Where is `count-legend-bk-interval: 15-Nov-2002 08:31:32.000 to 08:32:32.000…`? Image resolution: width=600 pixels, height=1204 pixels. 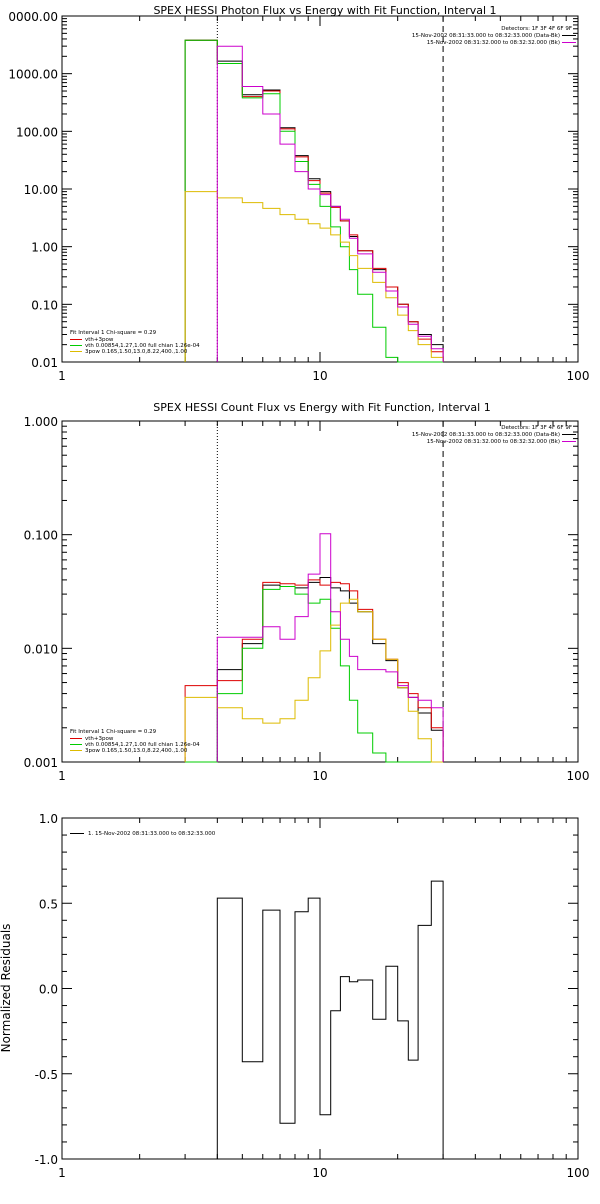 count-legend-bk-interval: 15-Nov-2002 08:31:32.000 to 08:32:32.000… is located at coordinates (493, 442).